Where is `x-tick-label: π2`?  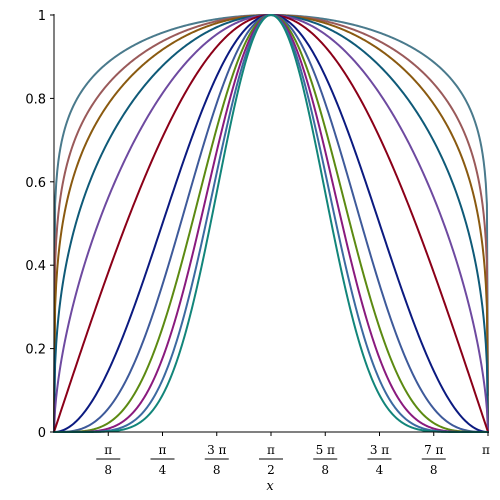
x-tick-label: π2 is located at coordinates (271, 460).